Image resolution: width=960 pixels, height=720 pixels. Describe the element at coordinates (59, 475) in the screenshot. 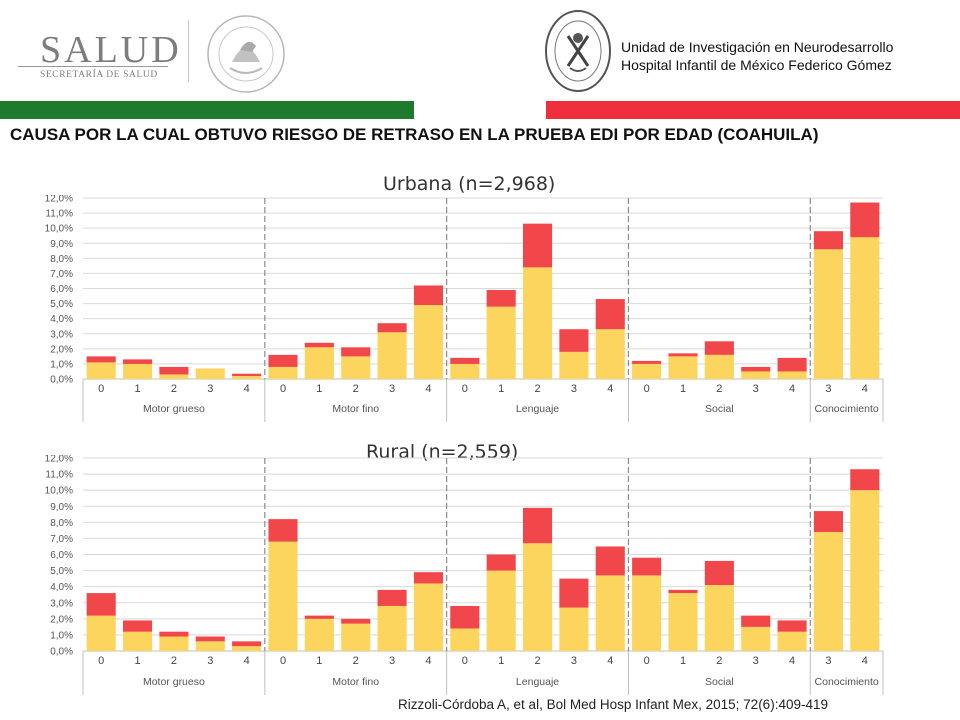

I see `y-tick-label: 11,0%` at that location.